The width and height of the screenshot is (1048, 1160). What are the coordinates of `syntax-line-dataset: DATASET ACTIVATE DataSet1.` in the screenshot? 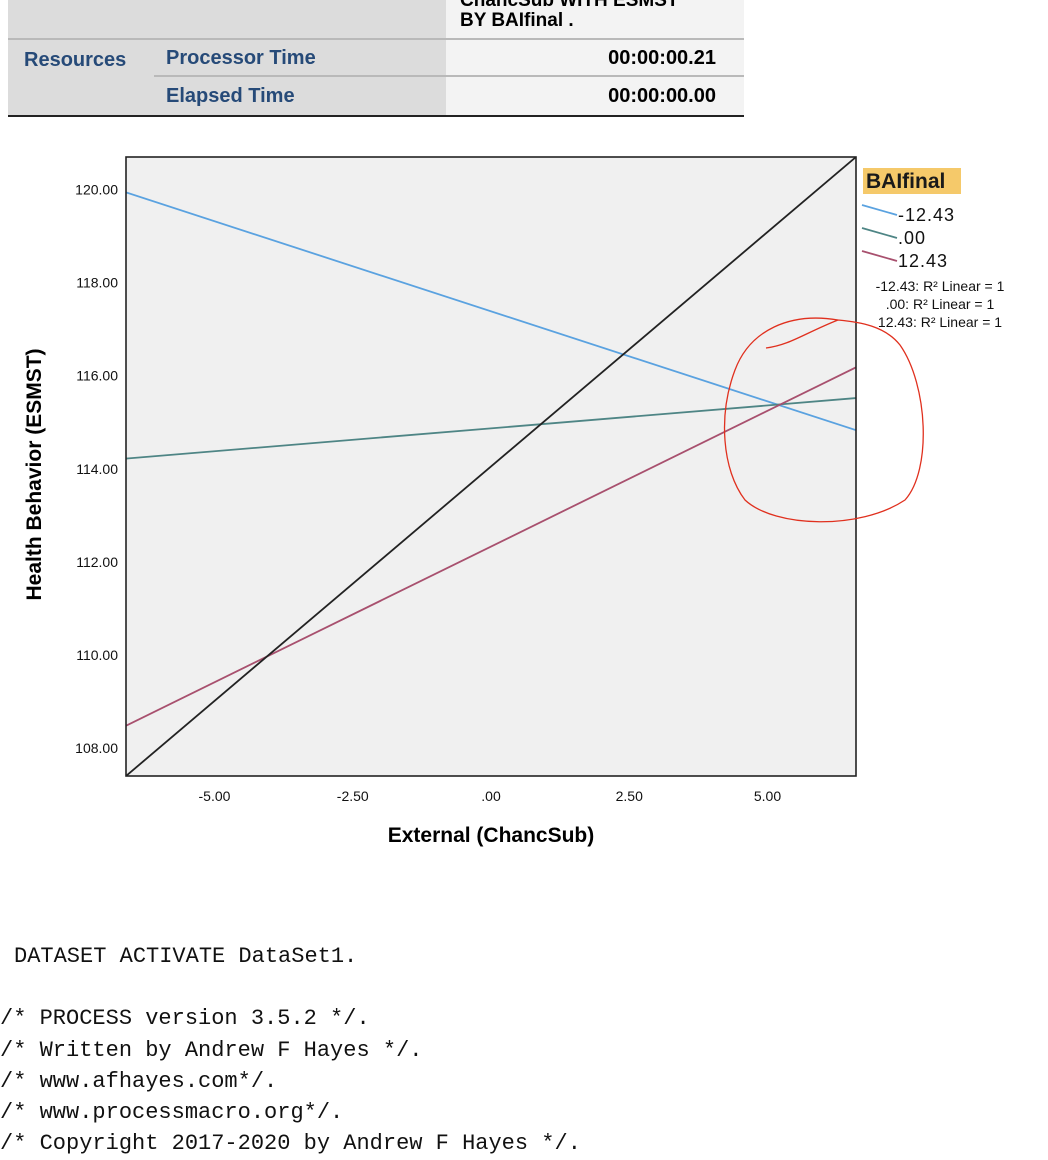 It's located at (186, 956).